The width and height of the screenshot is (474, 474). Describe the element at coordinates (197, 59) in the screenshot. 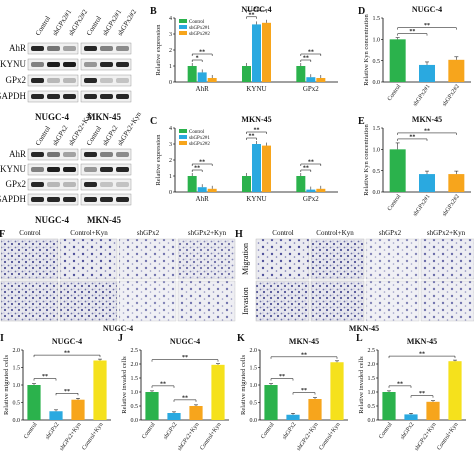

I see `significance-marker: *` at that location.